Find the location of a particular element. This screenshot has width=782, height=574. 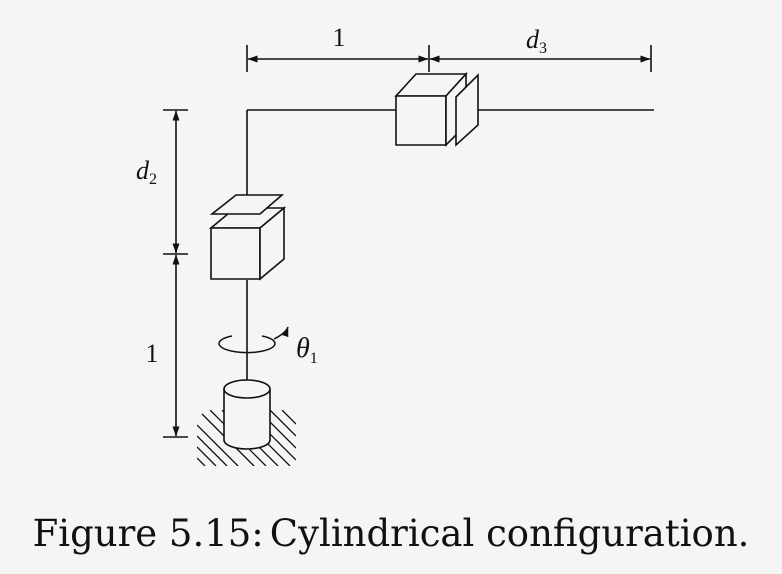

base-cylinder is located at coordinates (247, 414).